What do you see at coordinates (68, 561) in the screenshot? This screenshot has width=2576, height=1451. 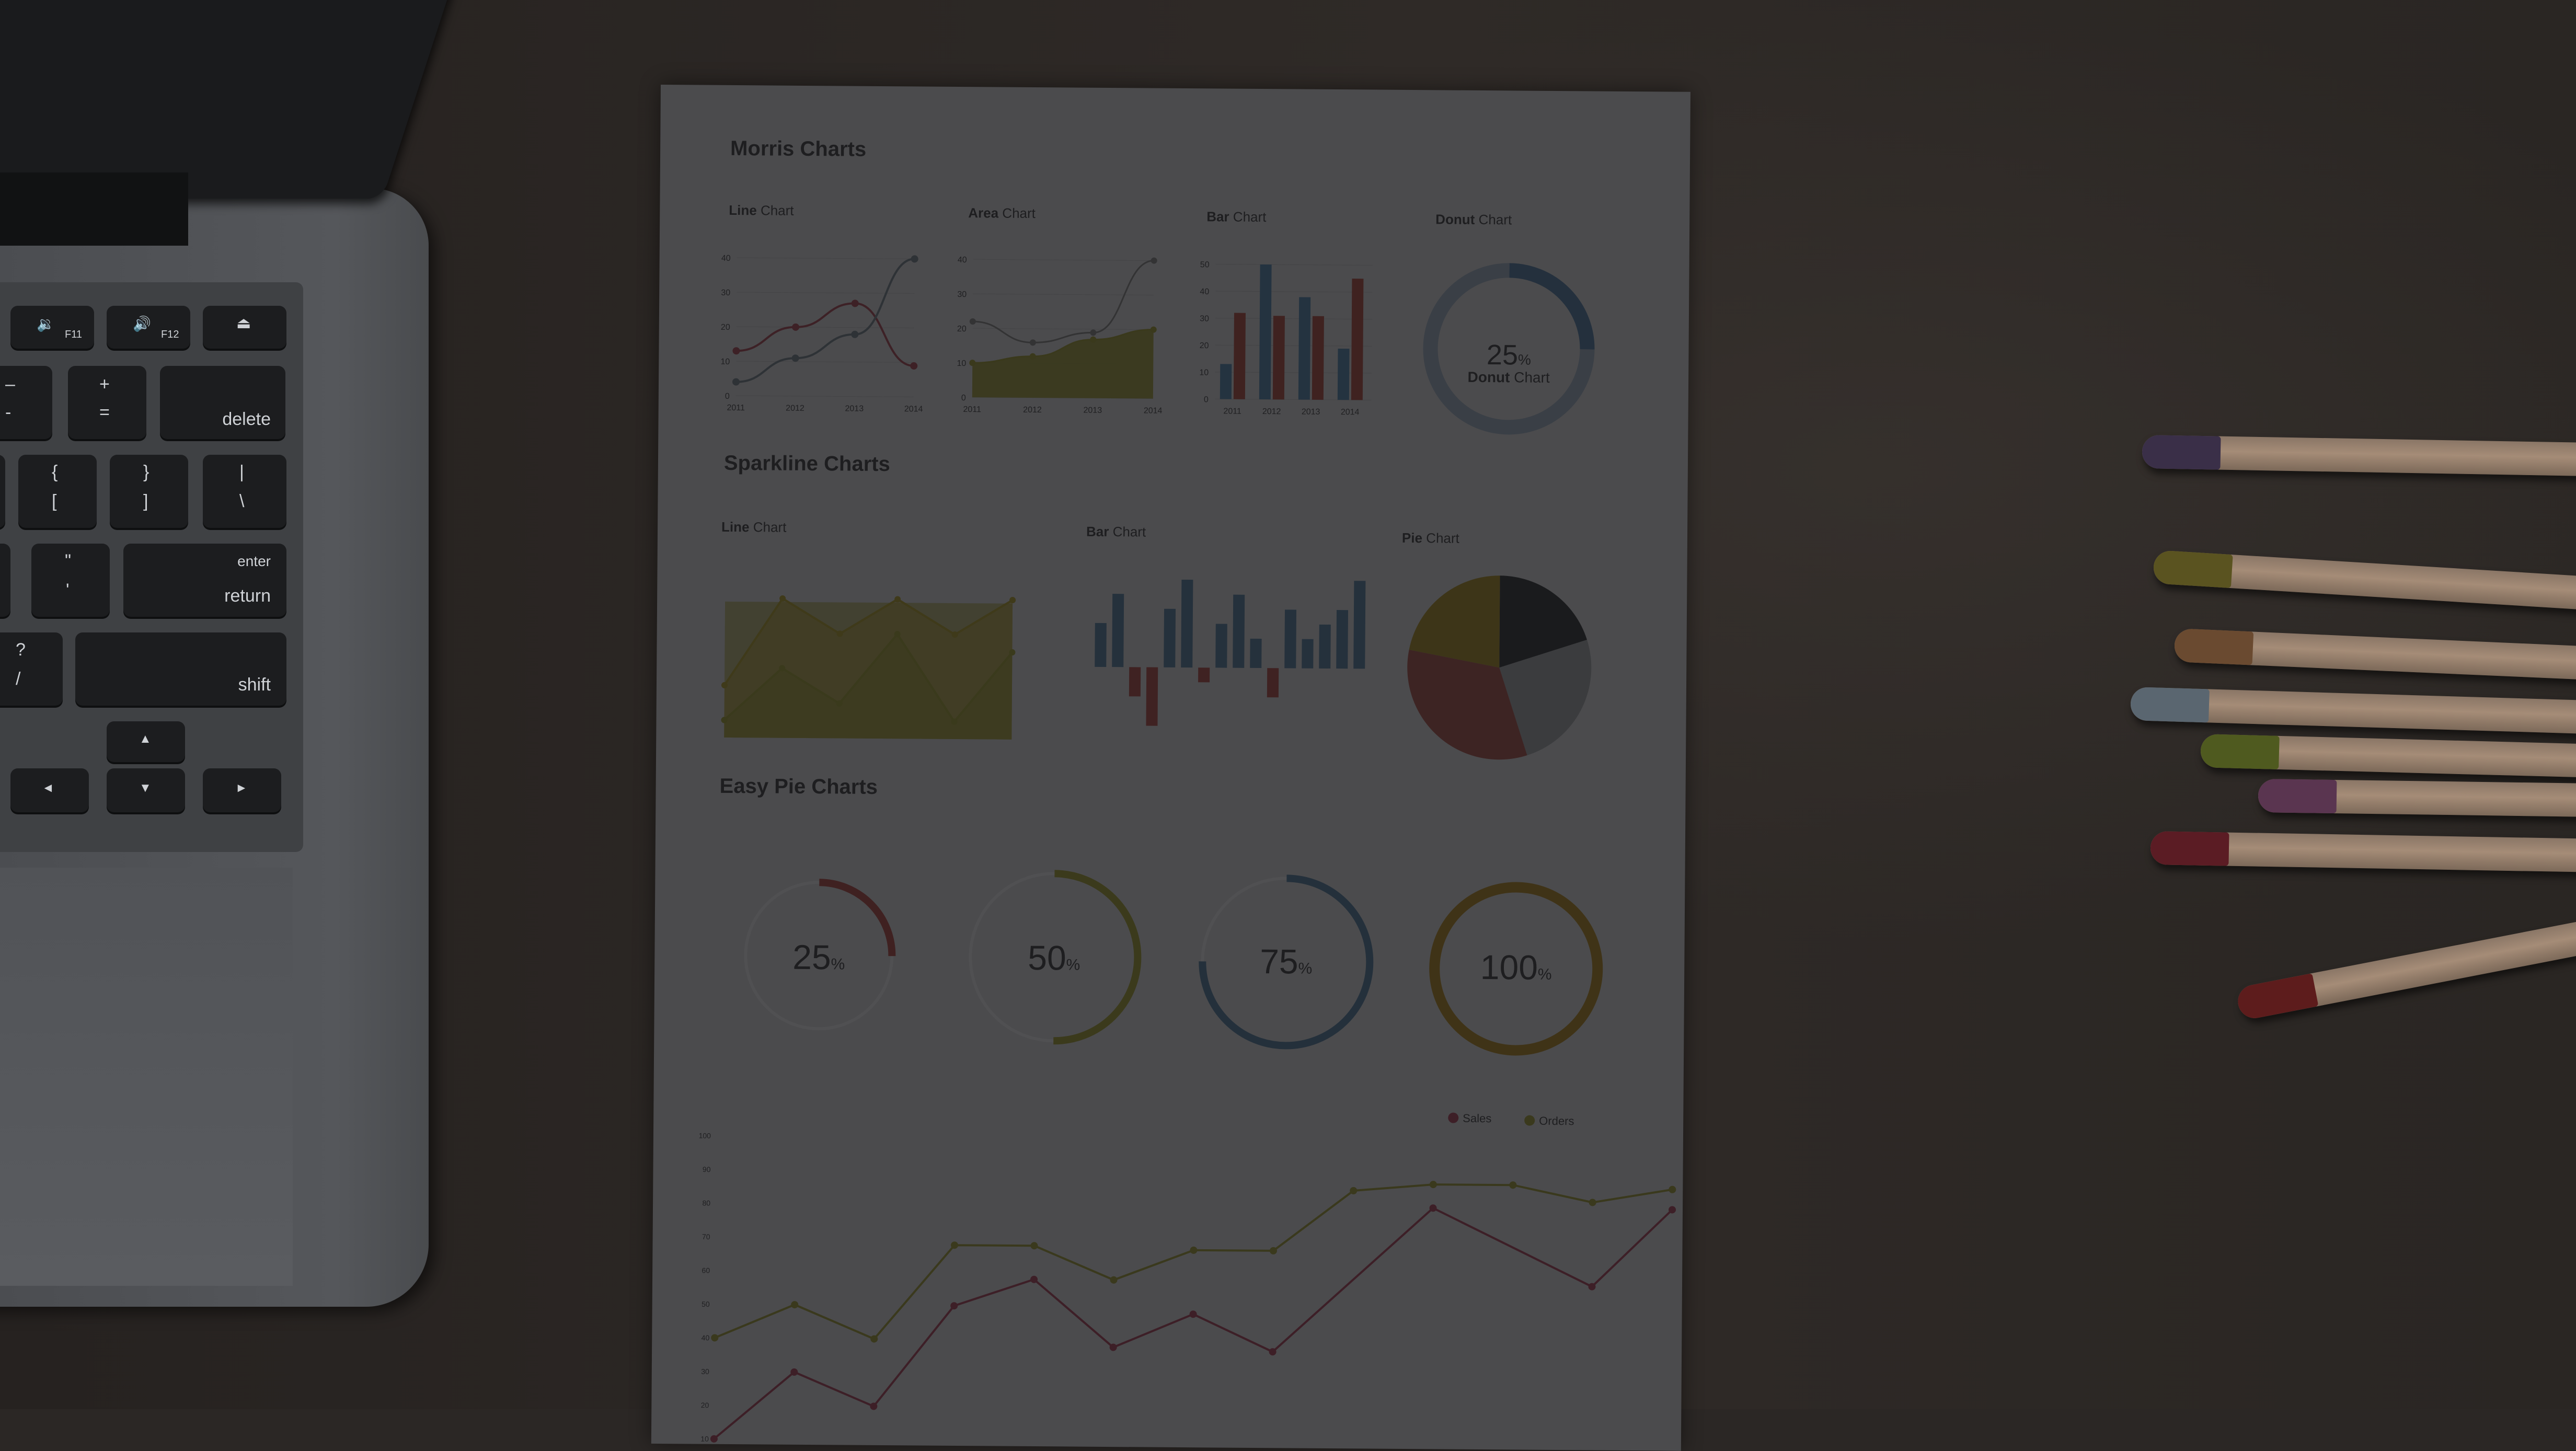 I see `key-quote-top: "` at bounding box center [68, 561].